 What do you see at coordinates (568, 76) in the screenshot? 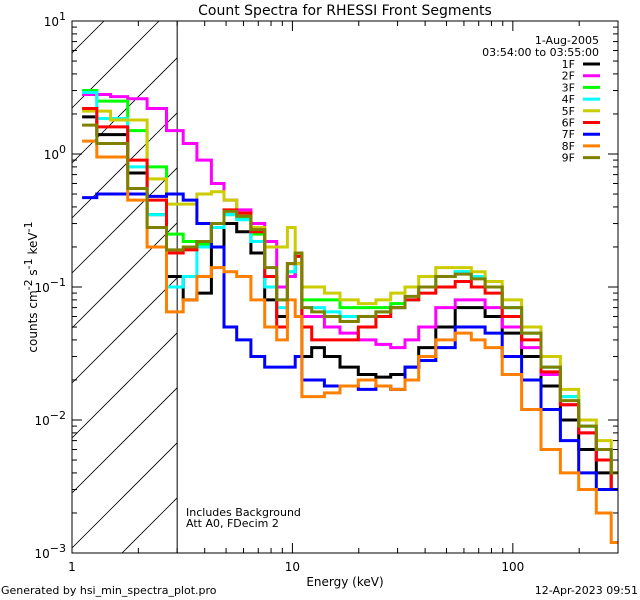
I see `legend-label-2f: 2F` at bounding box center [568, 76].